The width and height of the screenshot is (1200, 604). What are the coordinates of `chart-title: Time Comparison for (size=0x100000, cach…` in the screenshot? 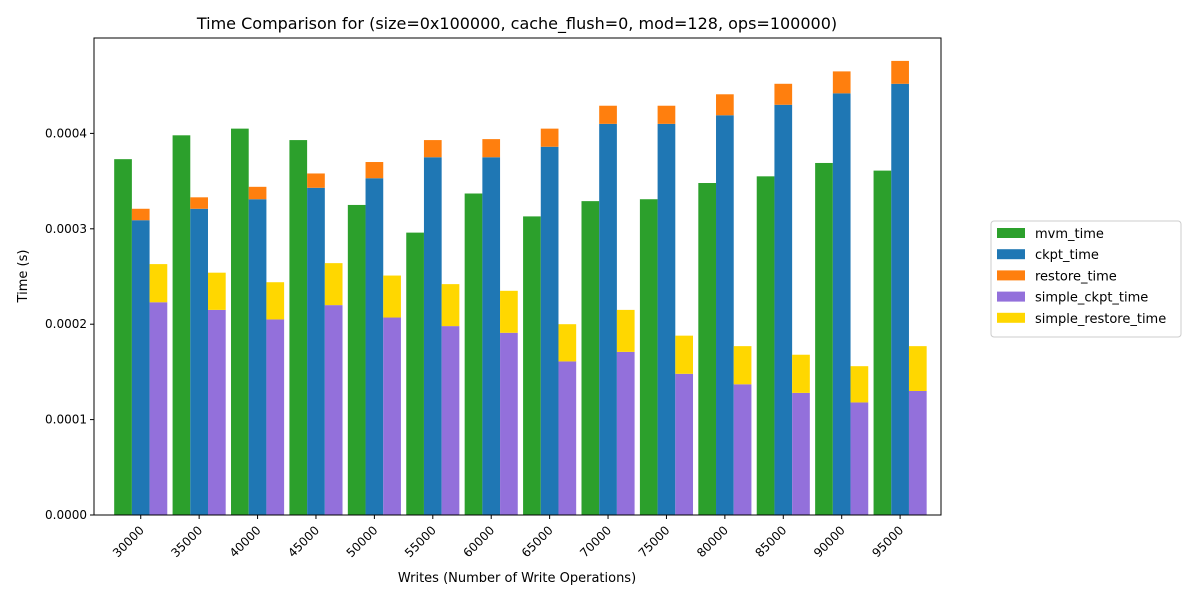 It's located at (516, 24).